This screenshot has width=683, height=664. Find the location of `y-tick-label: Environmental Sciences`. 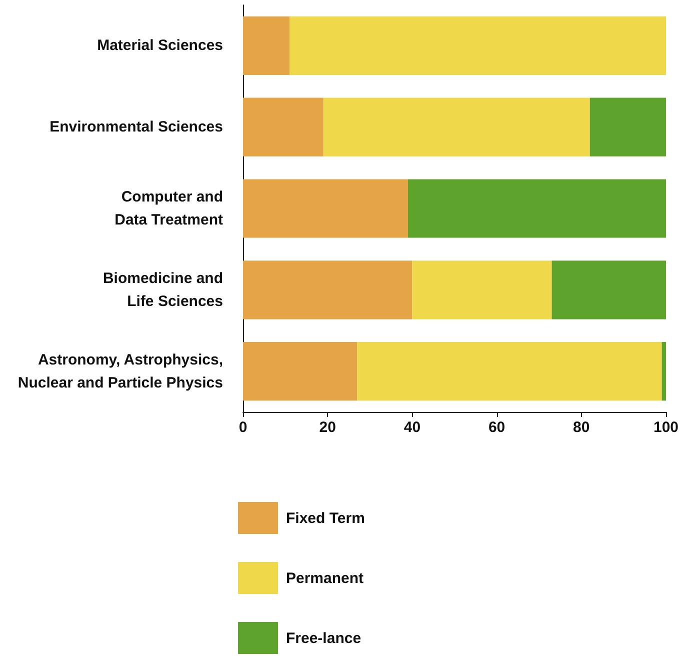

y-tick-label: Environmental Sciences is located at coordinates (136, 127).